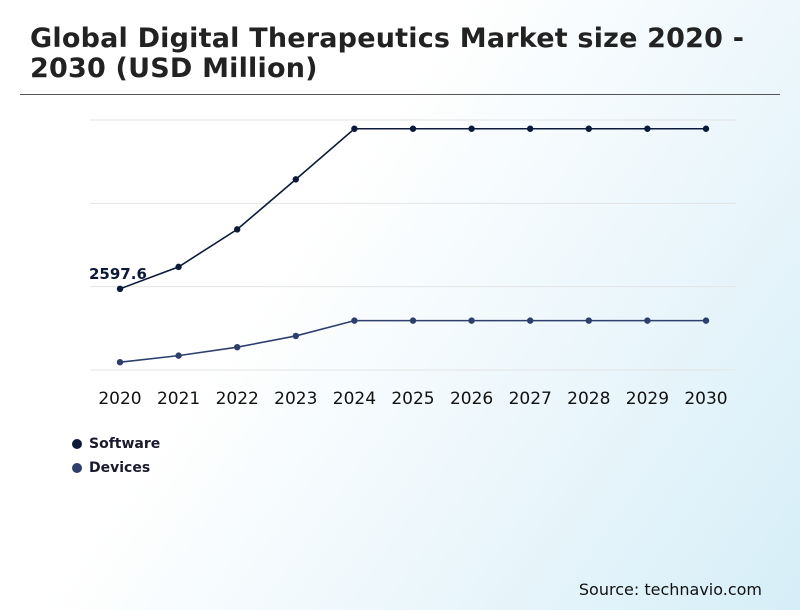 This screenshot has width=800, height=610. I want to click on x-tick-label: 2026, so click(471, 399).